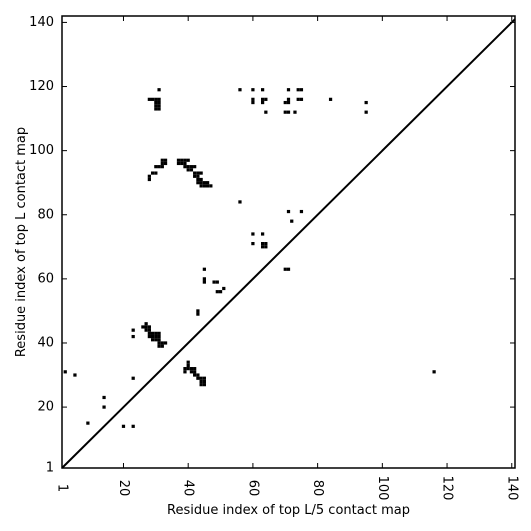 This screenshot has width=531, height=531. I want to click on x-tick-label: 100, so click(382, 488).